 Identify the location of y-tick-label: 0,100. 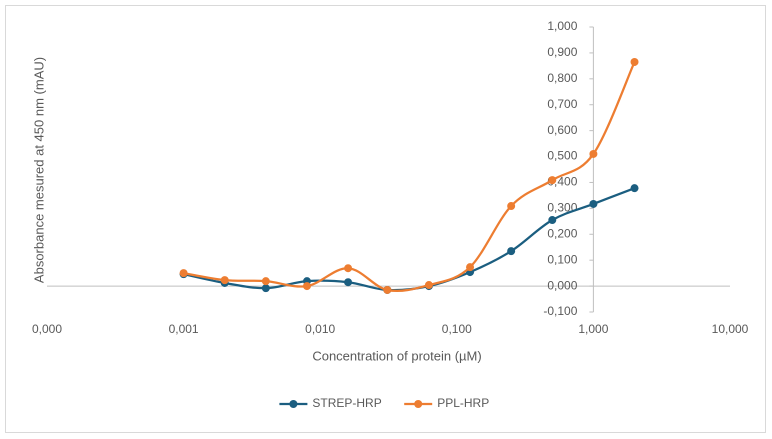
(562, 259).